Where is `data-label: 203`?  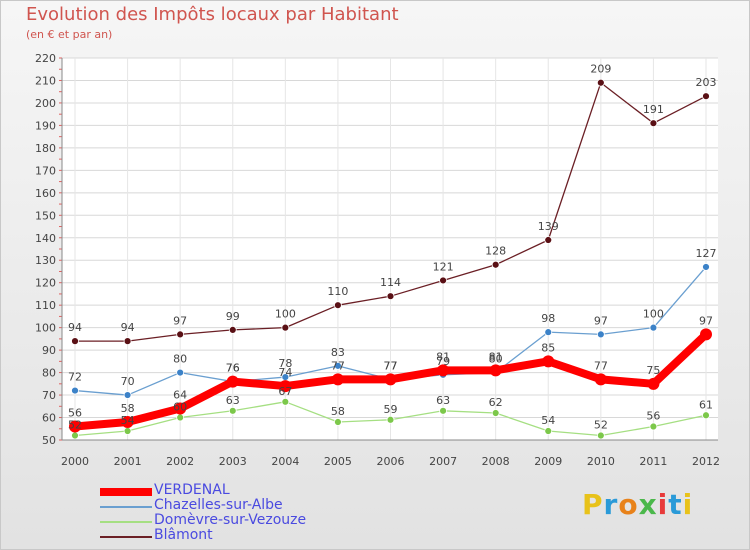
data-label: 203 is located at coordinates (706, 82).